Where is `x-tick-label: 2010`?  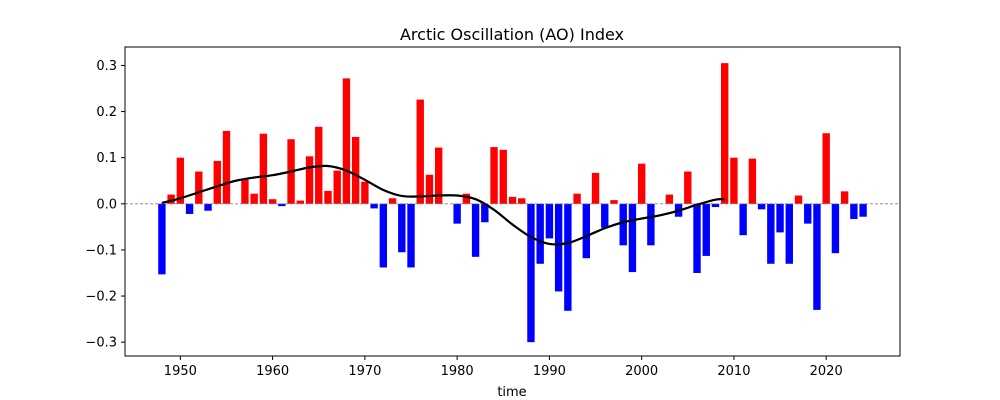 x-tick-label: 2010 is located at coordinates (733, 371).